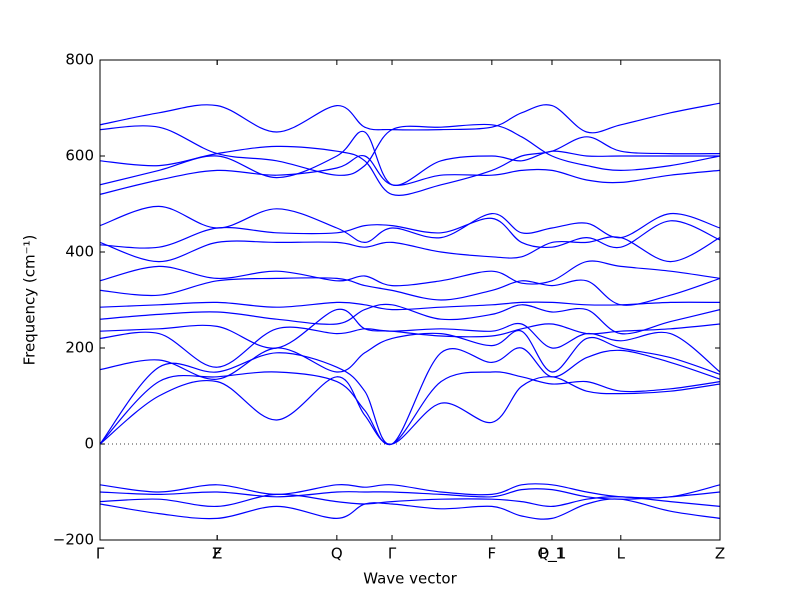 This screenshot has width=800, height=600. What do you see at coordinates (79, 156) in the screenshot?
I see `y-tick-label: 600` at bounding box center [79, 156].